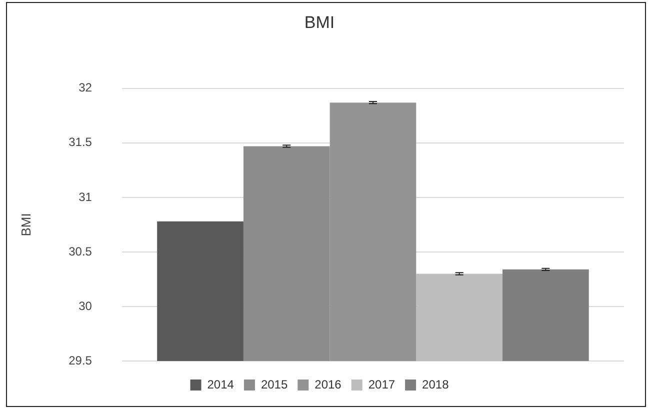 The image size is (654, 411). I want to click on legend-label: 2015, so click(274, 384).